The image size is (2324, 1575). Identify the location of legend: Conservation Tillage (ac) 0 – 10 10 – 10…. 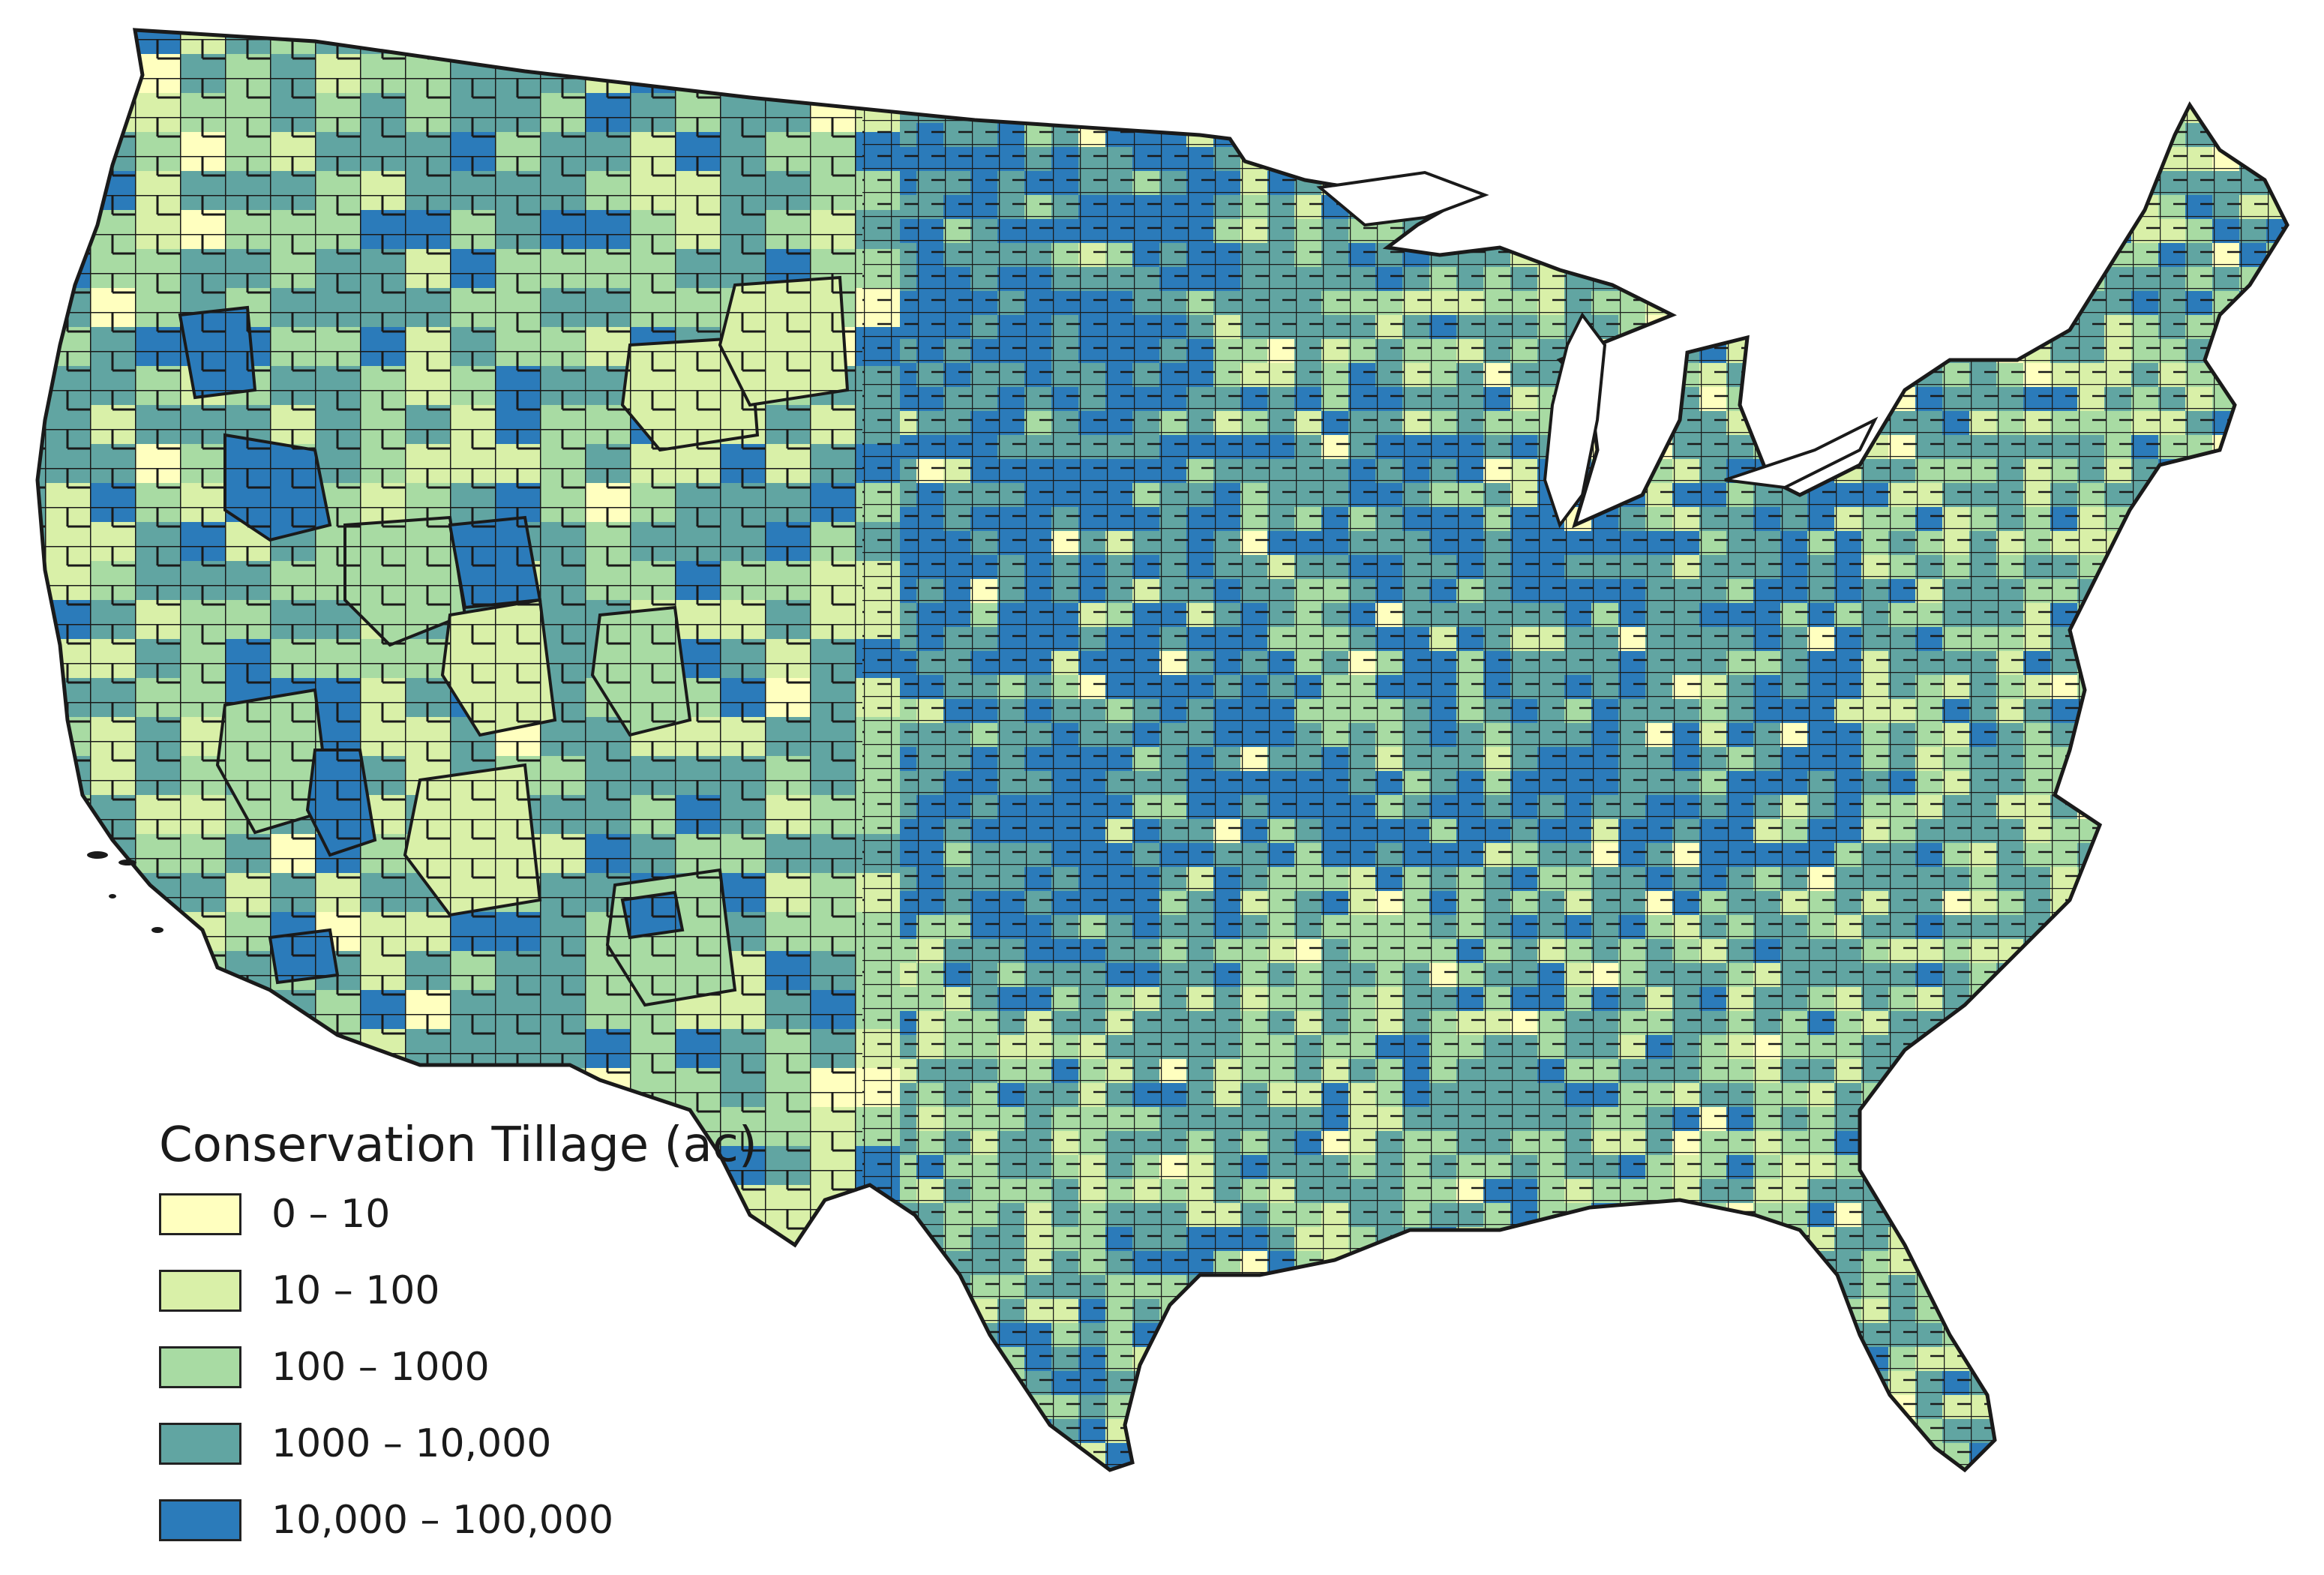
(458, 1346).